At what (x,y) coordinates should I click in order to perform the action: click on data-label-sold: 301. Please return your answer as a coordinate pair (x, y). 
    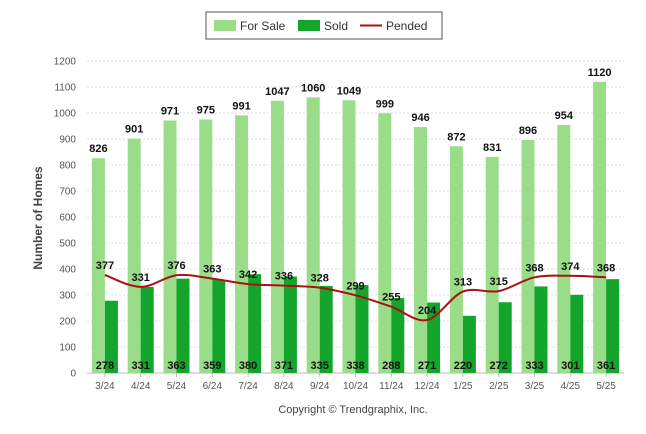
    Looking at the image, I should click on (570, 366).